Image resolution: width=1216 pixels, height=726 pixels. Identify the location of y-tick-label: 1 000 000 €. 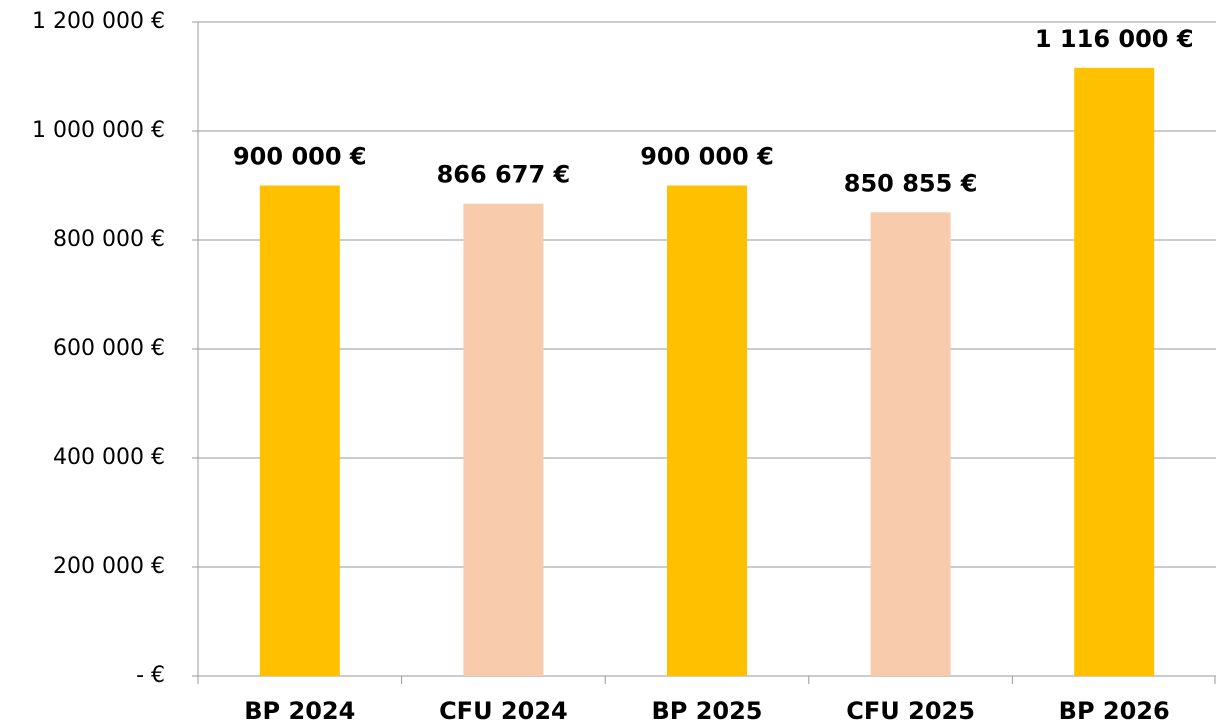
(98, 130).